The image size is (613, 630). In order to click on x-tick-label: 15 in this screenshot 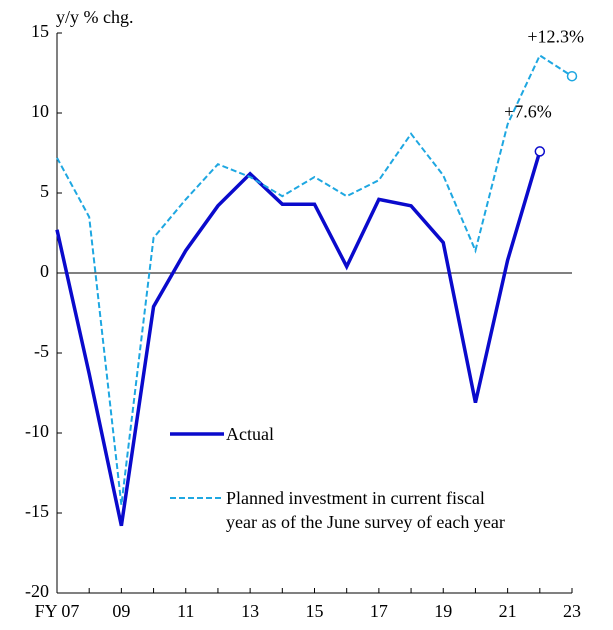, I will do `click(315, 611)`.